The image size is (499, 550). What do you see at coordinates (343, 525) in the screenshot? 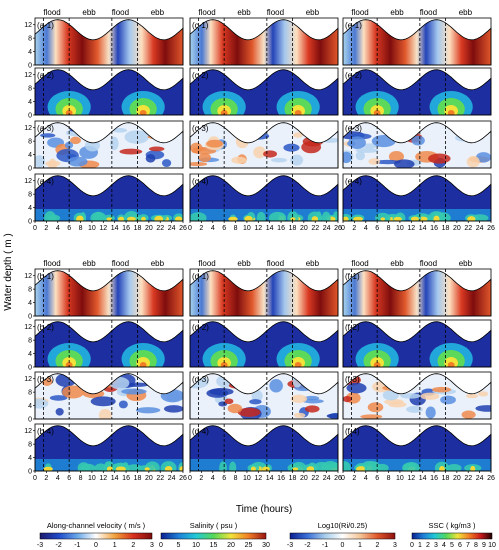
I see `colorbar-label: Log10(Ri/0.25)` at bounding box center [343, 525].